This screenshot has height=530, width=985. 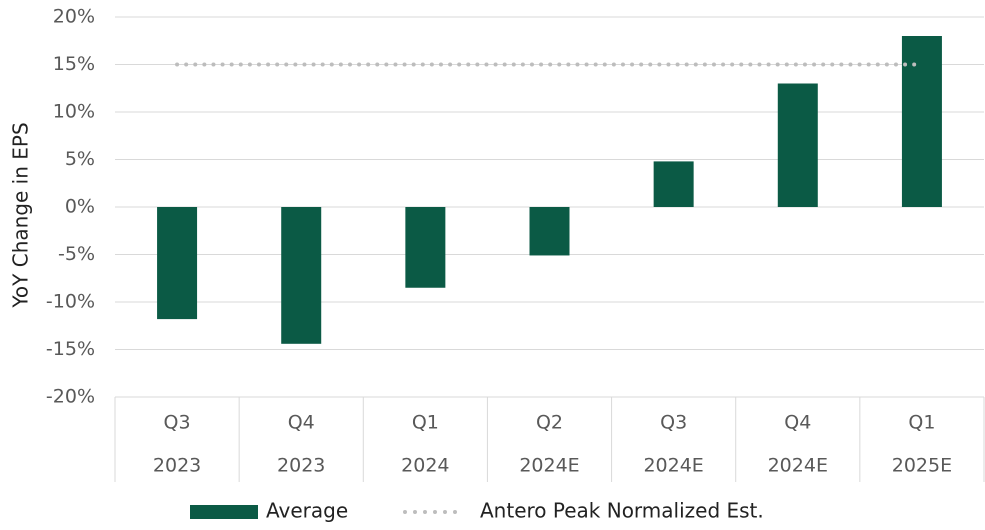 What do you see at coordinates (76, 254) in the screenshot?
I see `y-tick-label: -5%` at bounding box center [76, 254].